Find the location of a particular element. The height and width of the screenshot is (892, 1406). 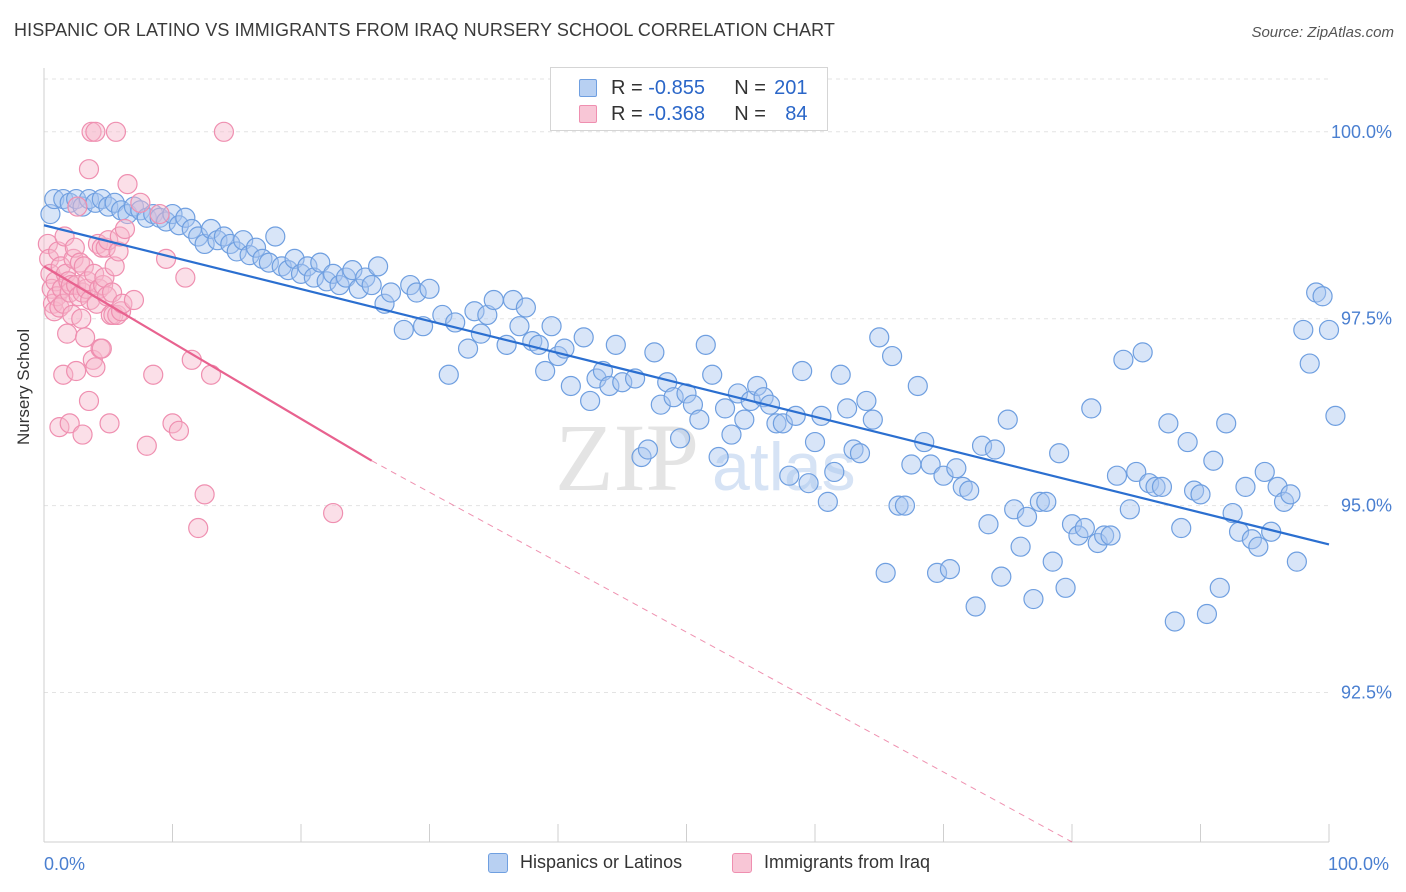

x-tick-label-max: 100.0% is located at coordinates (1358, 864).